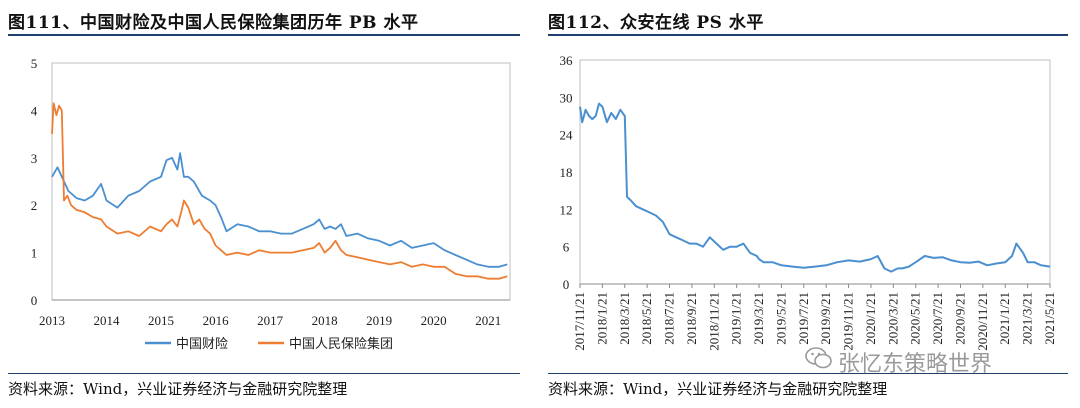 Image resolution: width=1080 pixels, height=408 pixels. Describe the element at coordinates (488, 320) in the screenshot. I see `left-x-tick-label: 2021` at that location.